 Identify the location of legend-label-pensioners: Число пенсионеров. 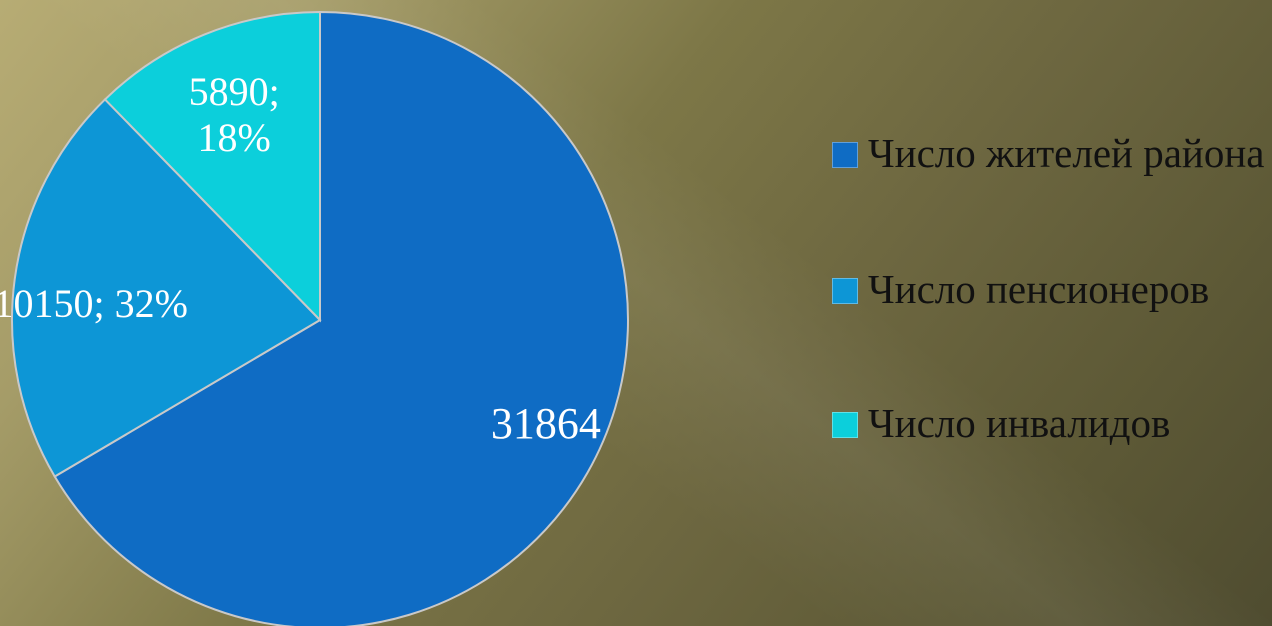
(1039, 289).